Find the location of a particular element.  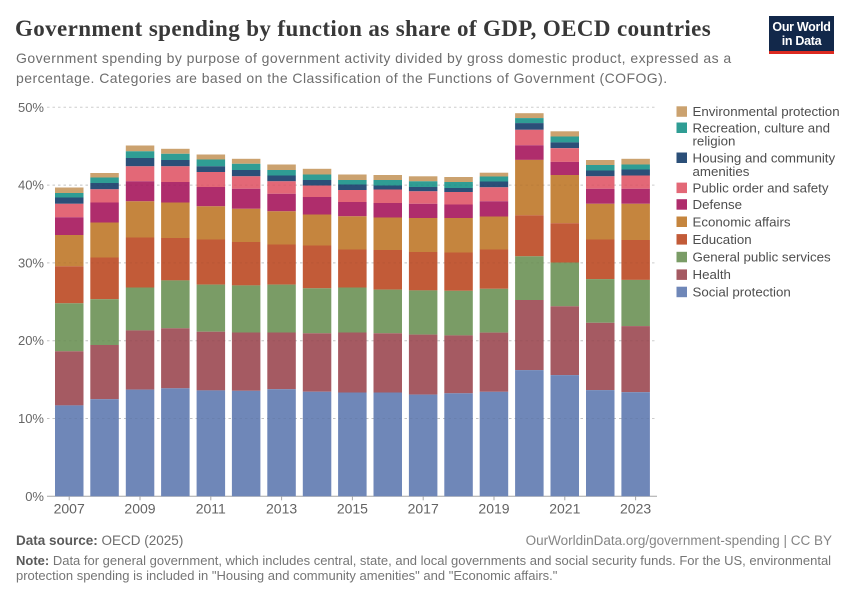

svg-text: religion is located at coordinates (714, 141).